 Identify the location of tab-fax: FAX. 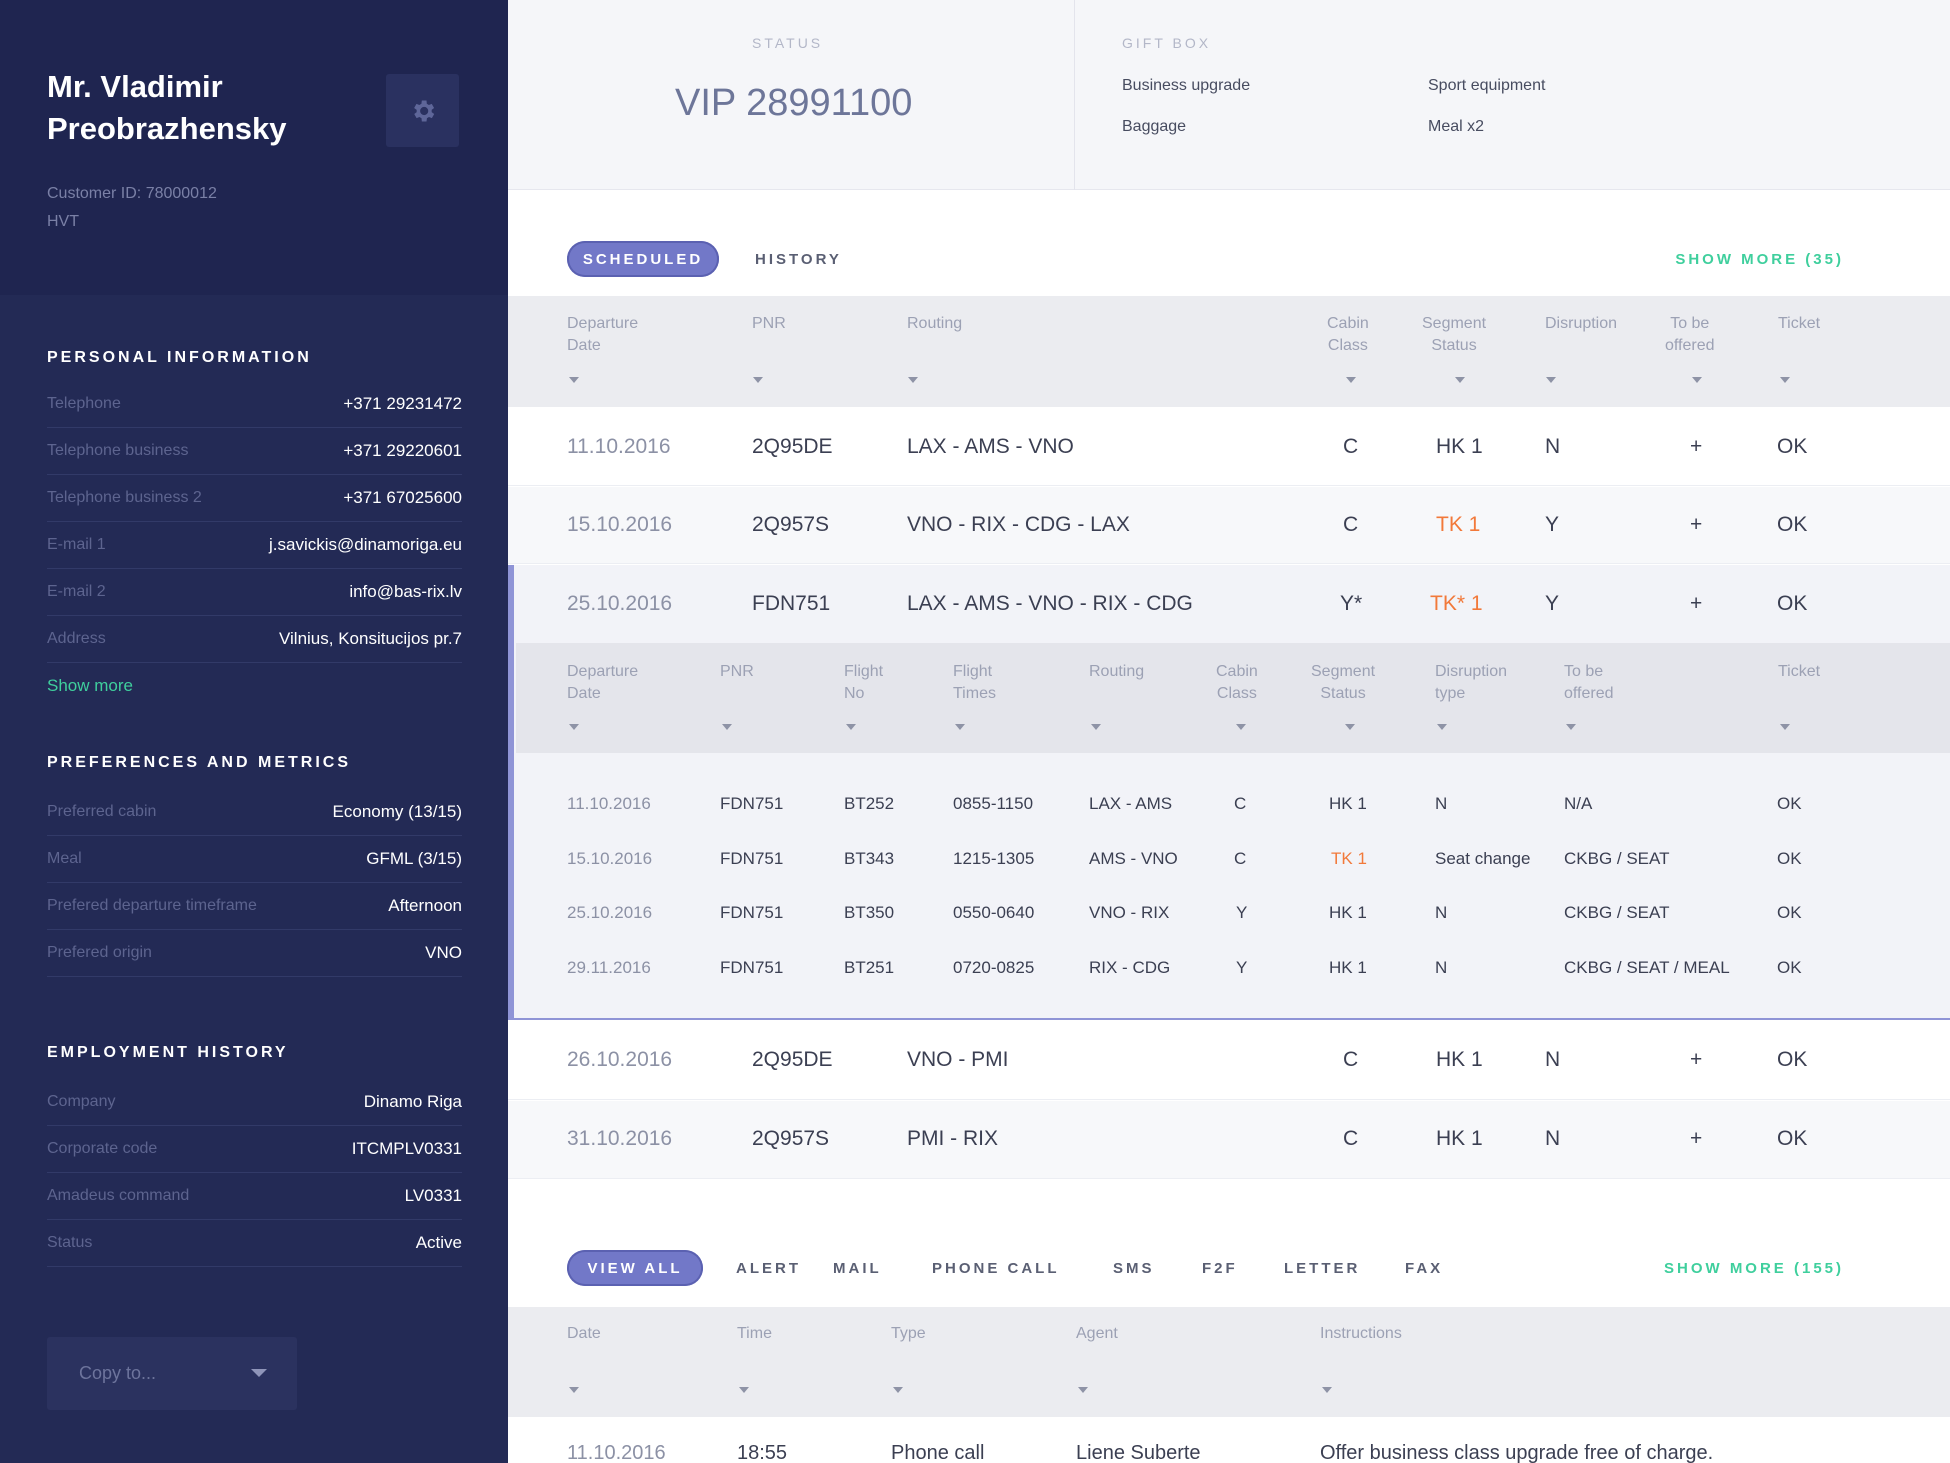
(1424, 1268).